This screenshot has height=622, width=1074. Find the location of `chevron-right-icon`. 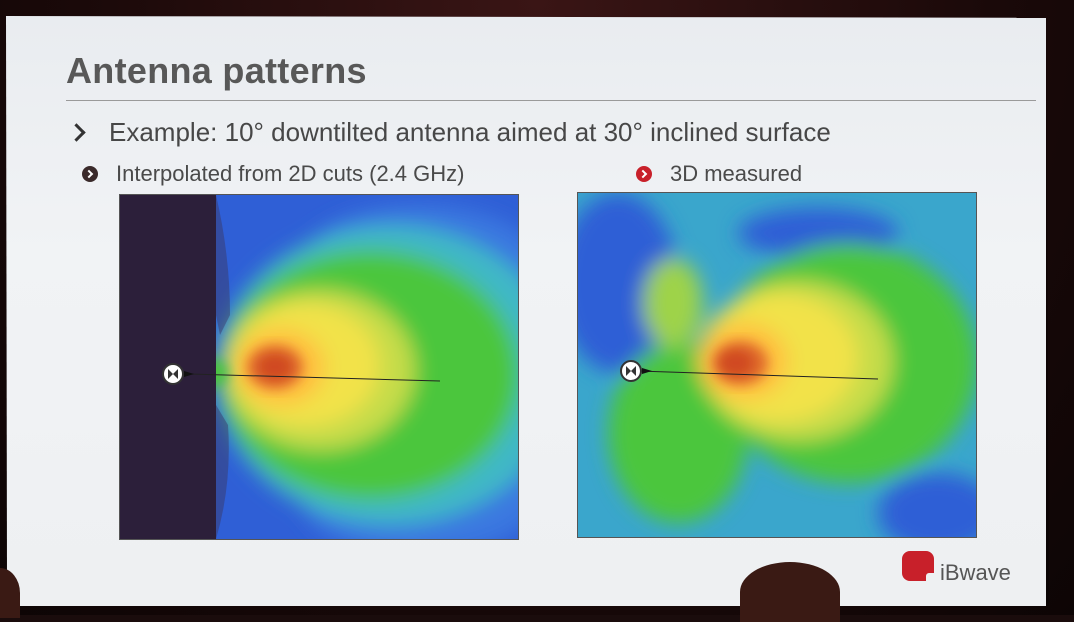

chevron-right-icon is located at coordinates (76, 132).